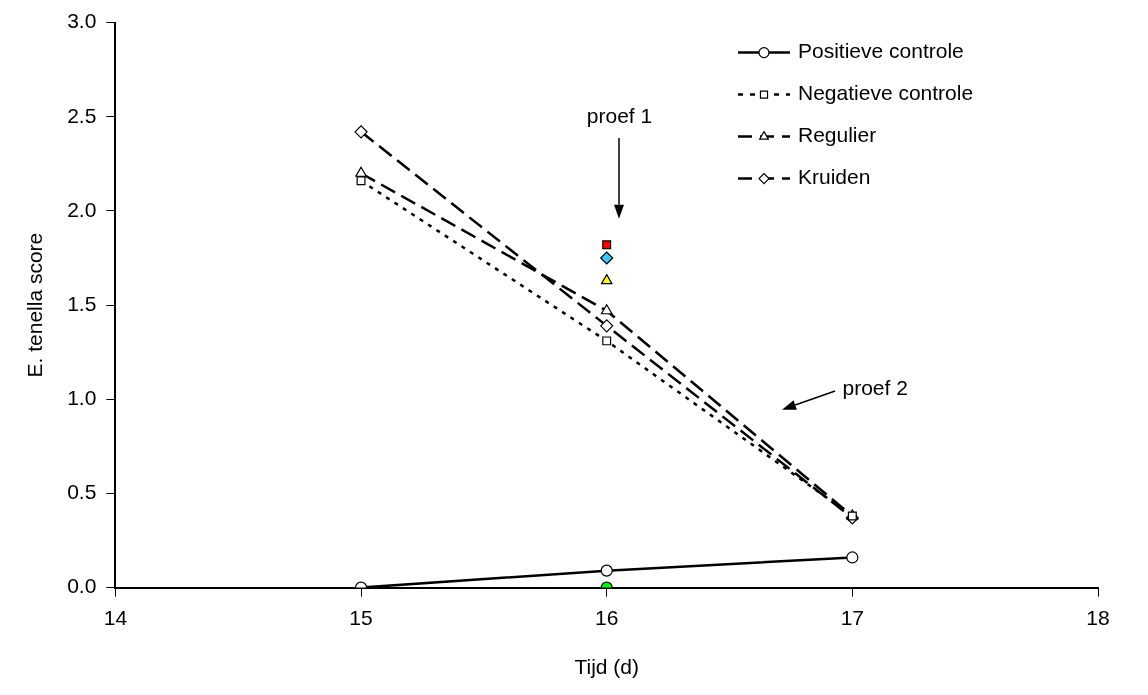 The width and height of the screenshot is (1148, 695). What do you see at coordinates (82, 303) in the screenshot?
I see `y-tick-label: 1.5` at bounding box center [82, 303].